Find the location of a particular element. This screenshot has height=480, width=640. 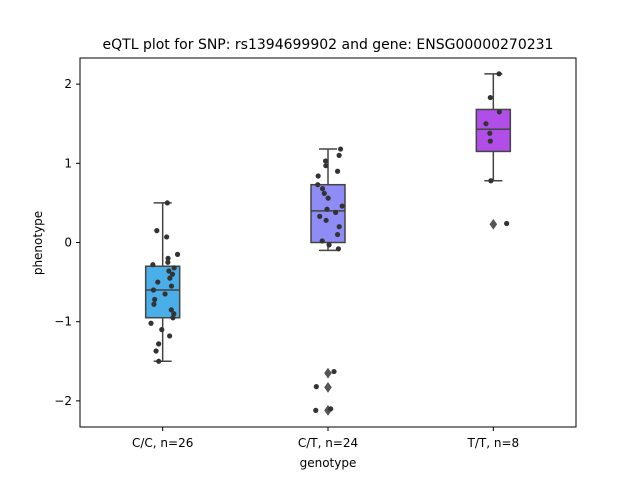

y-tick-label: −1 is located at coordinates (63, 322).